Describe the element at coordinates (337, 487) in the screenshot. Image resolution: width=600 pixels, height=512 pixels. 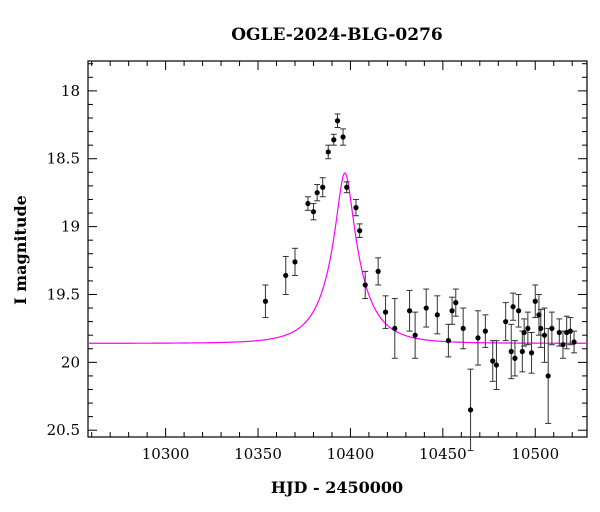
I see `x-axis-label: HJD - 2450000` at that location.